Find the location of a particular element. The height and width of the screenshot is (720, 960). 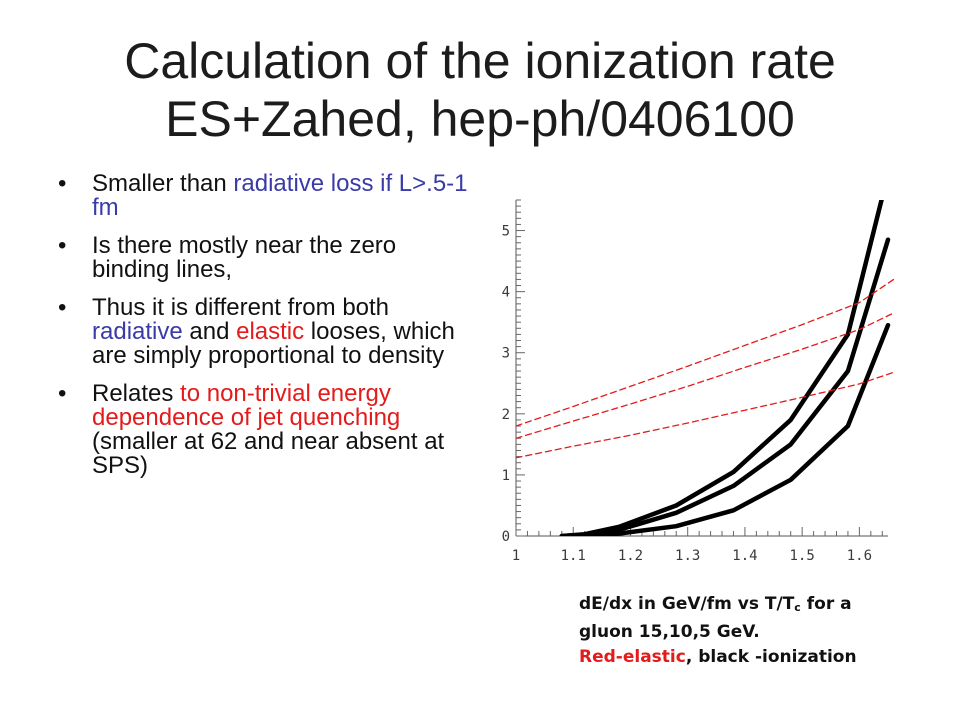

caption-line-1: dE/dx in GeV/fm vs T/Tc for a is located at coordinates (718, 606).